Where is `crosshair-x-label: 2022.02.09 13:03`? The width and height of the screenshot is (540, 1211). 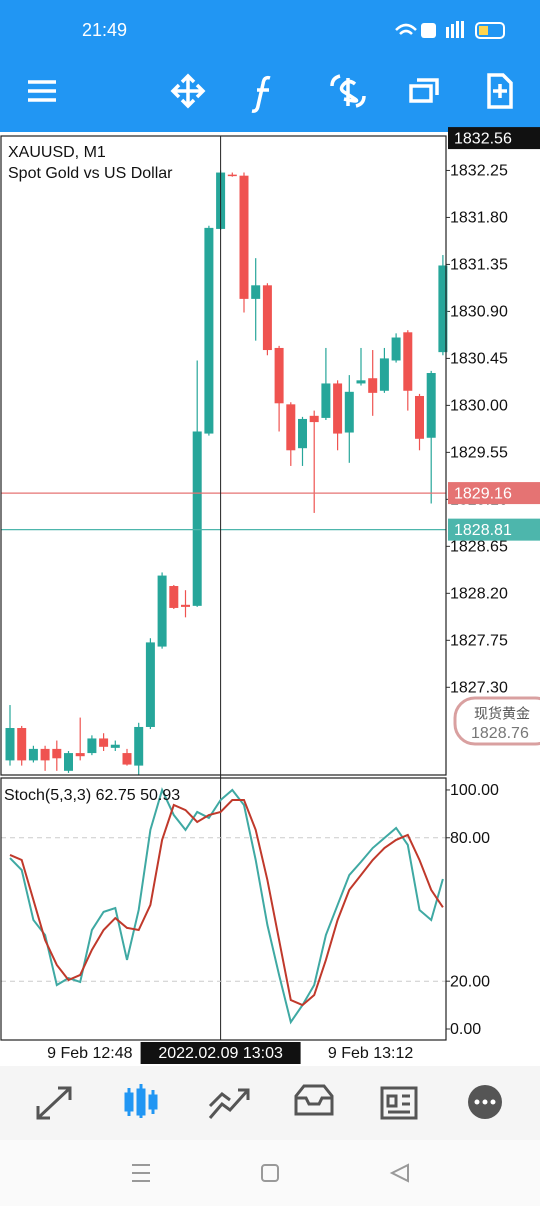
crosshair-x-label: 2022.02.09 13:03 is located at coordinates (220, 1053).